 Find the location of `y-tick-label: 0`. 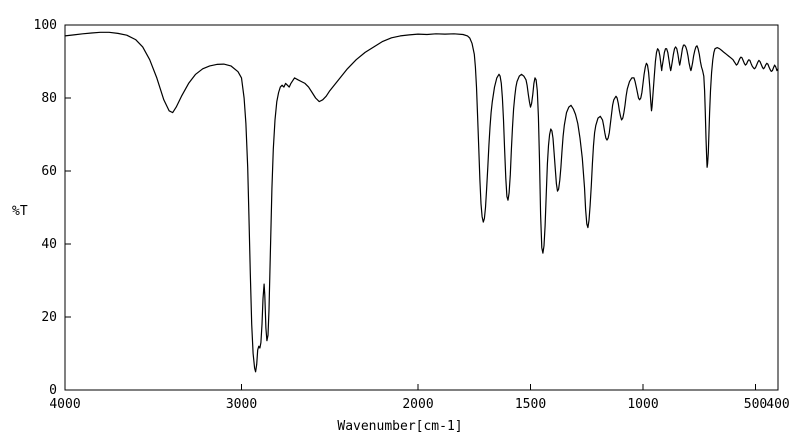

y-tick-label: 0 is located at coordinates (53, 390).